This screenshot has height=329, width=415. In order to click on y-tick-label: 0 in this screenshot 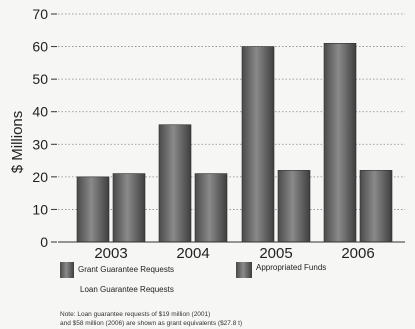, I will do `click(44, 242)`.